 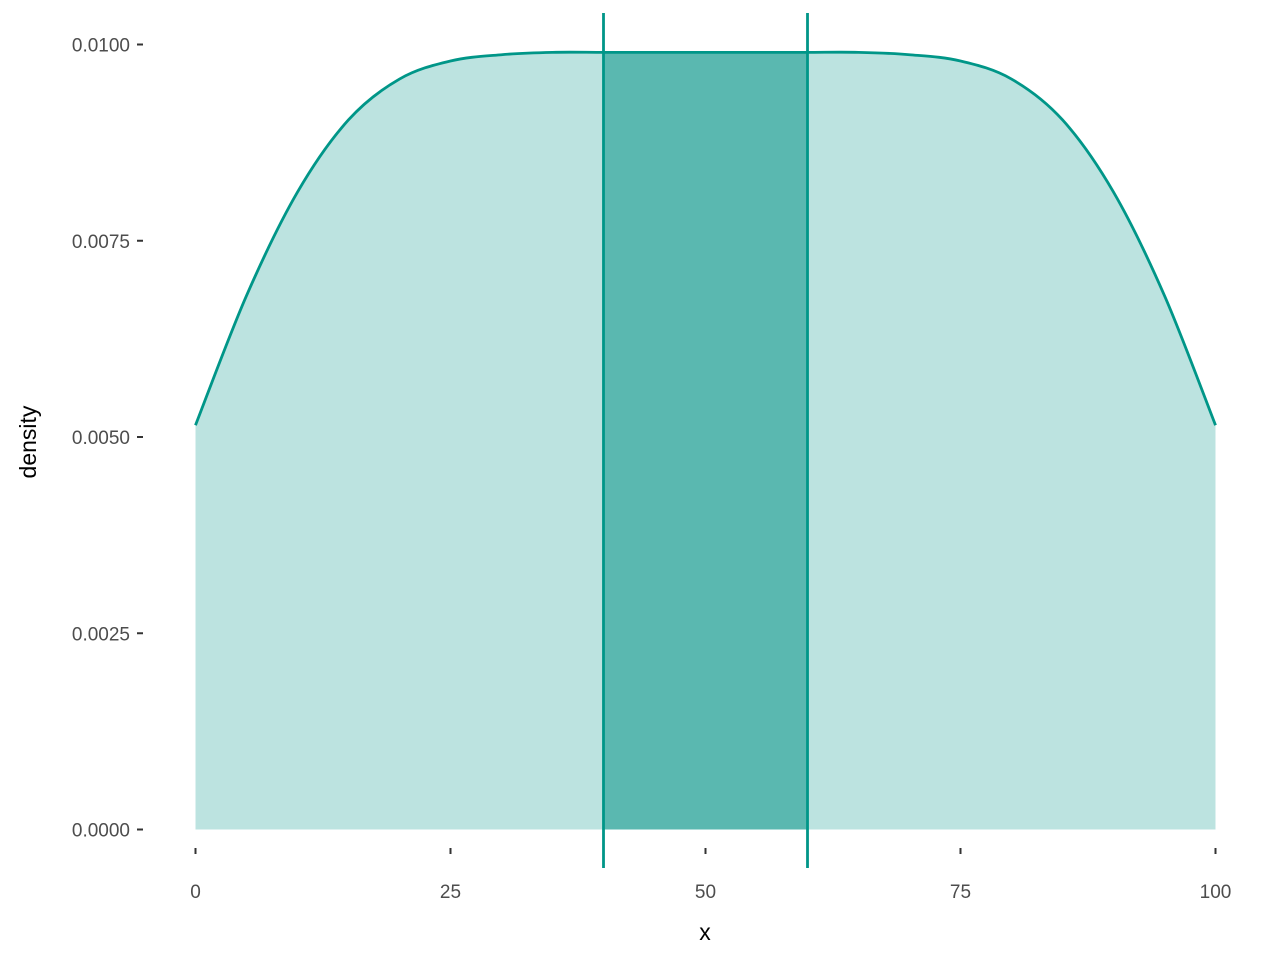 I want to click on y-tick-label-2: 0.0050, so click(x=101, y=438).